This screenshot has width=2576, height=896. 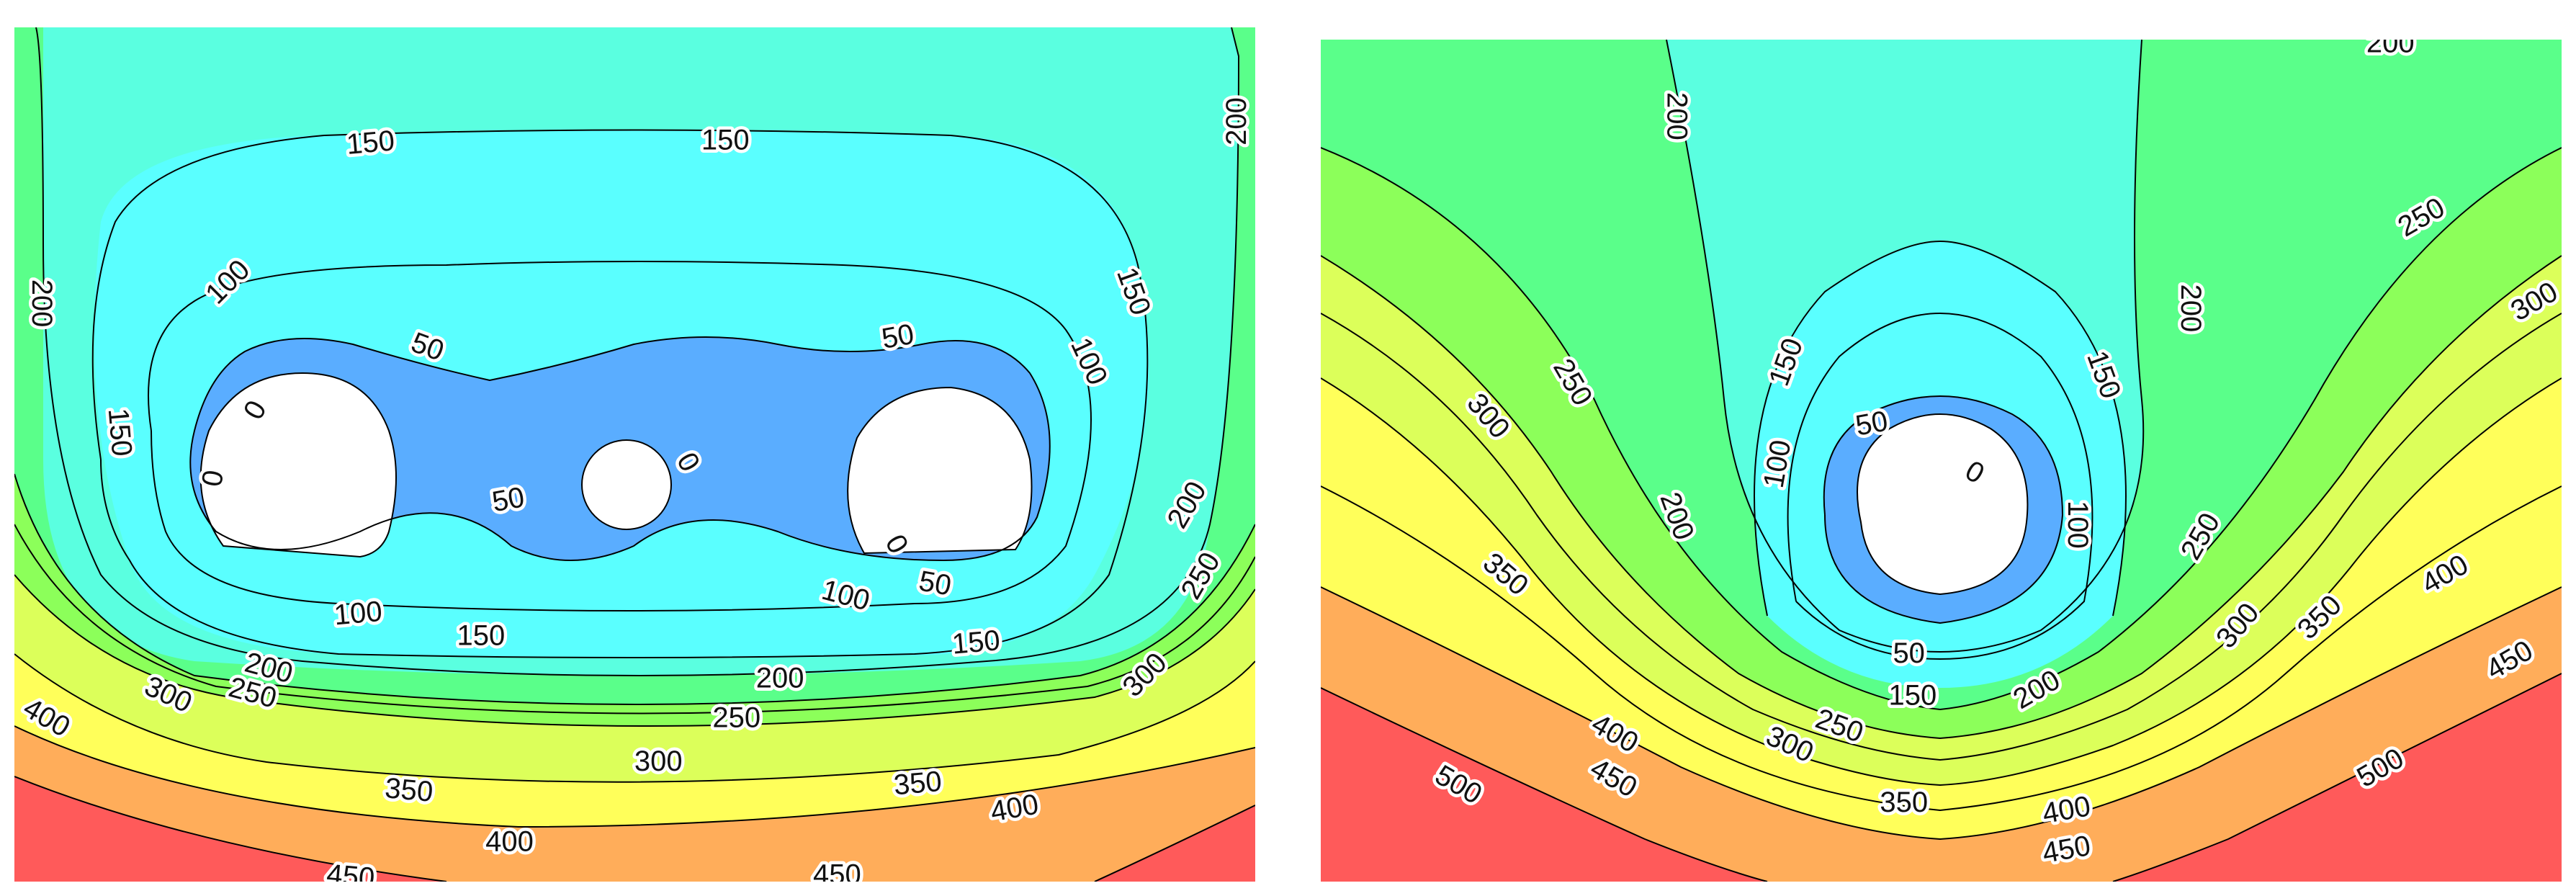 I want to click on contour-label-250: 250, so click(x=736, y=717).